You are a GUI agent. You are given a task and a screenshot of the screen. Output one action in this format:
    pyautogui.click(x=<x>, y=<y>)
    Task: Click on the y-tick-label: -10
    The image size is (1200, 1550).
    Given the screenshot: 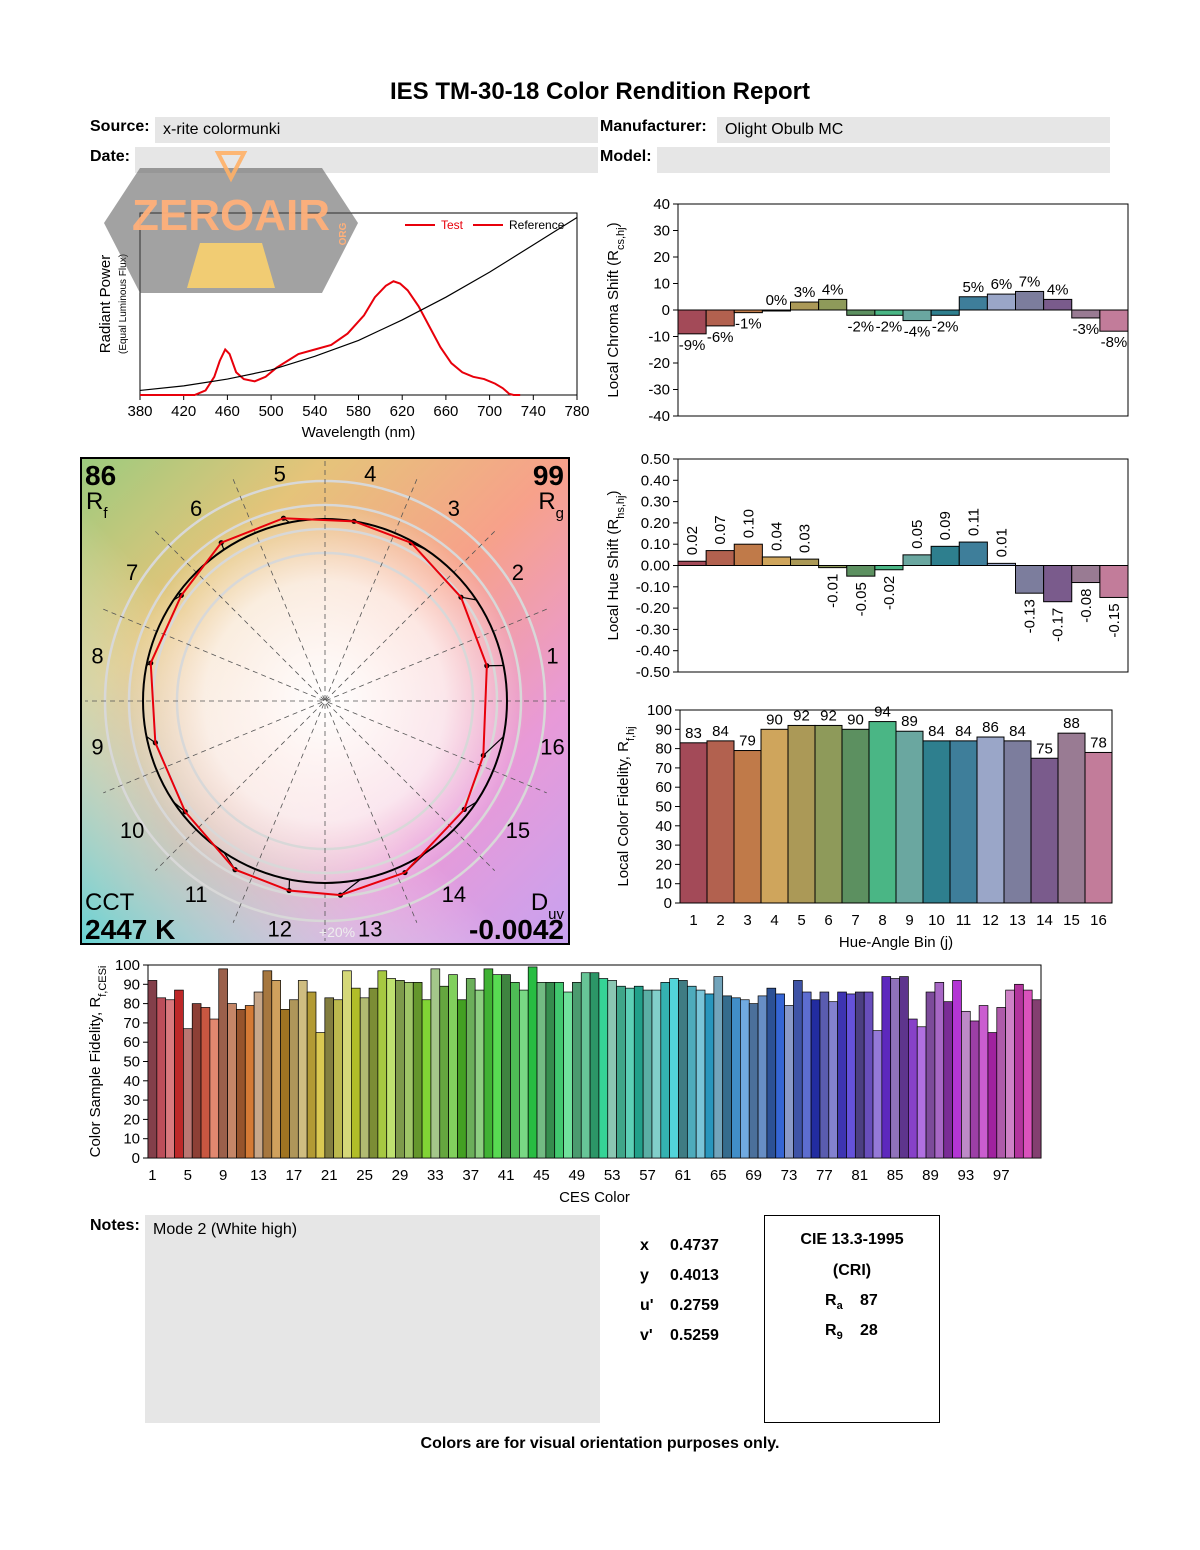 What is the action you would take?
    pyautogui.click(x=659, y=337)
    